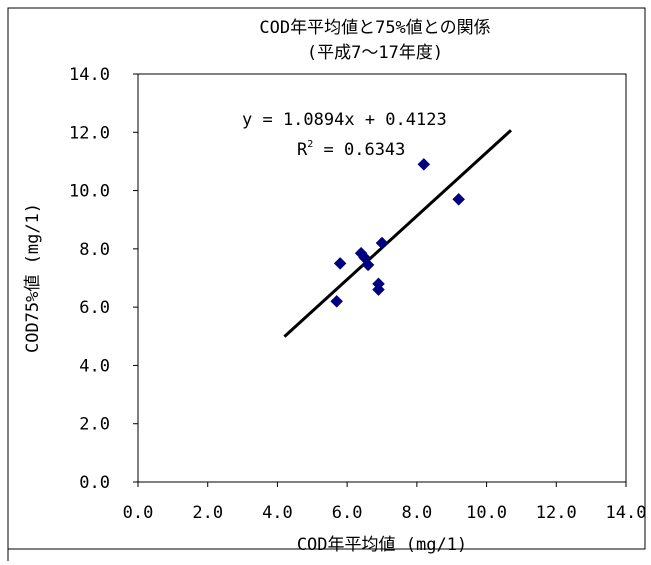 The width and height of the screenshot is (651, 565). What do you see at coordinates (138, 513) in the screenshot?
I see `x-tick-label: 0.0` at bounding box center [138, 513].